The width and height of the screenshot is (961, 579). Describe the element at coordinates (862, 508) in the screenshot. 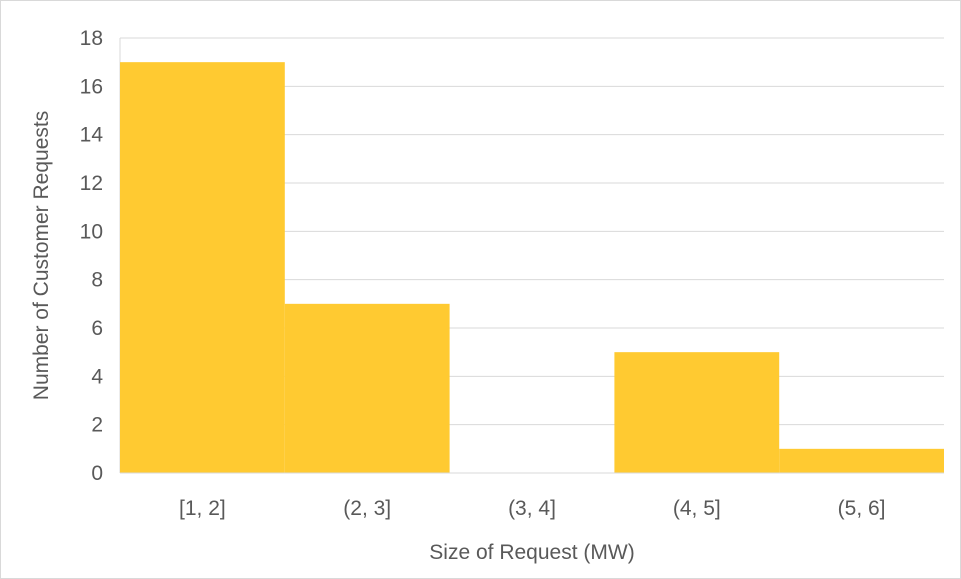

I see `x-tick-label: (5, 6]` at that location.